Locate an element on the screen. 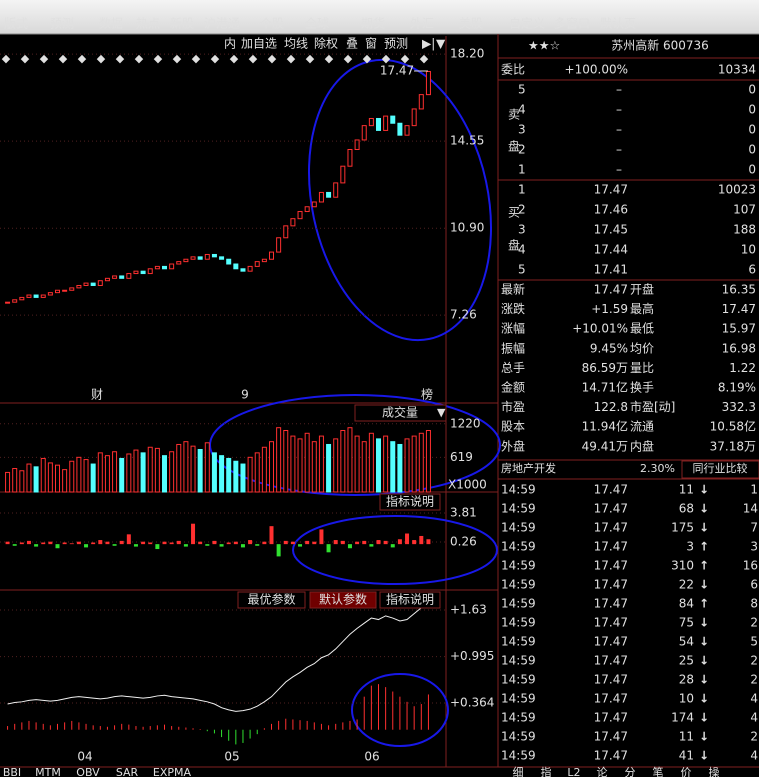 This screenshot has width=759, height=777. tab: SAR is located at coordinates (127, 771).